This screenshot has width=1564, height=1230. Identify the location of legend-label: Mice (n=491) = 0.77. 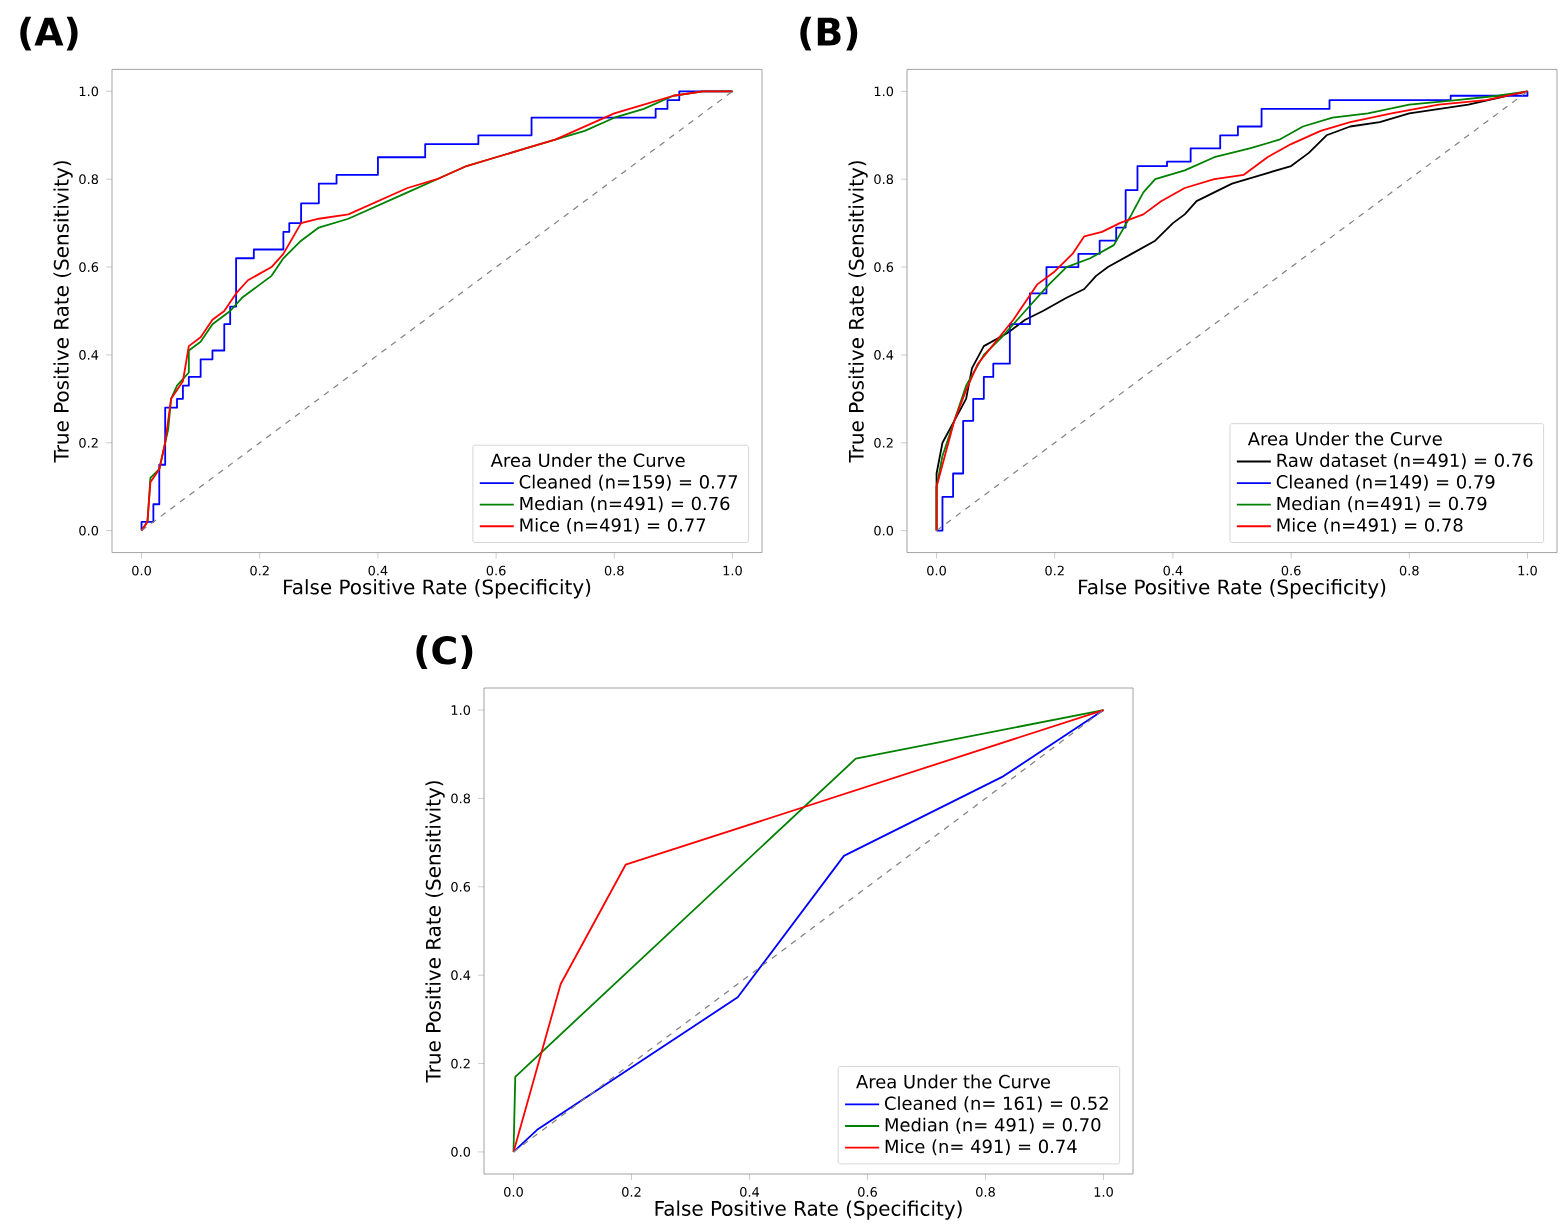
(613, 525).